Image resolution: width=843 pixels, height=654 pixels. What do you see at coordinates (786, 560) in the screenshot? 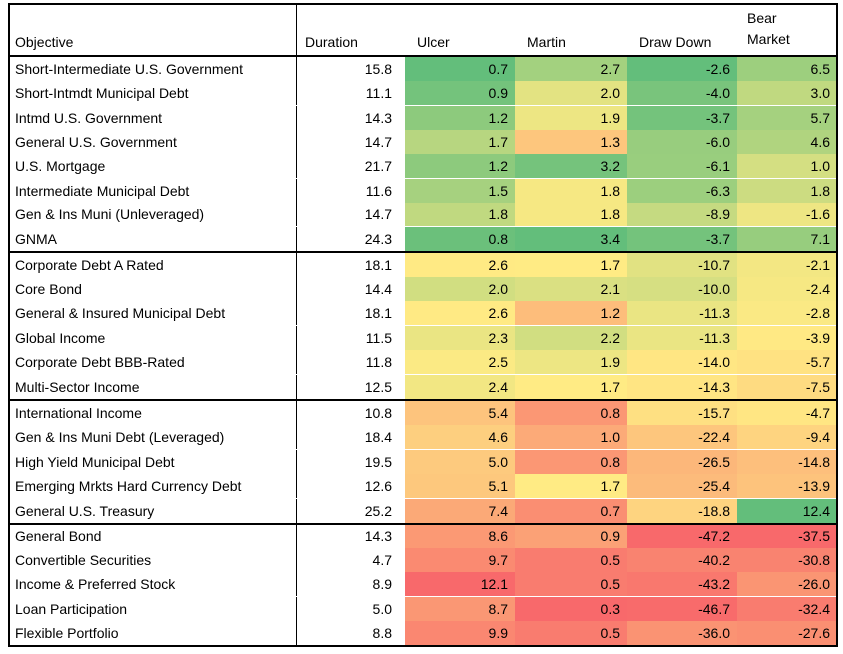
I see `cell-bear: -30.8` at bounding box center [786, 560].